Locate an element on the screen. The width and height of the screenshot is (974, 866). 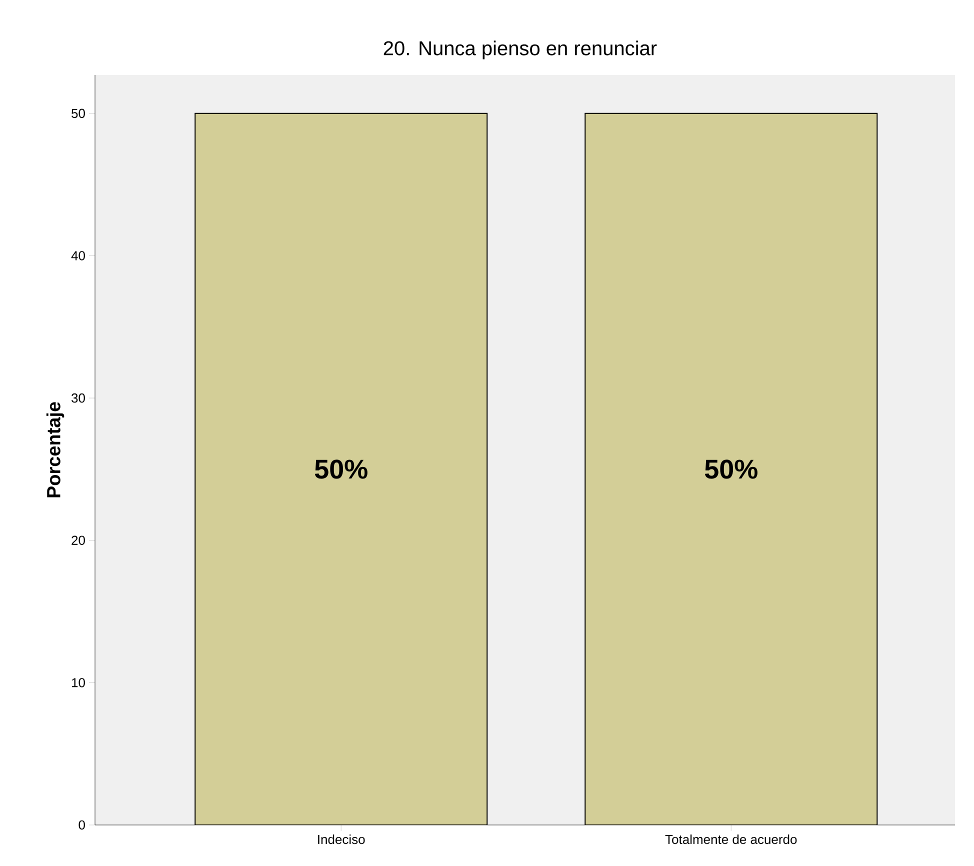
y-tick-label: 50 is located at coordinates (78, 113).